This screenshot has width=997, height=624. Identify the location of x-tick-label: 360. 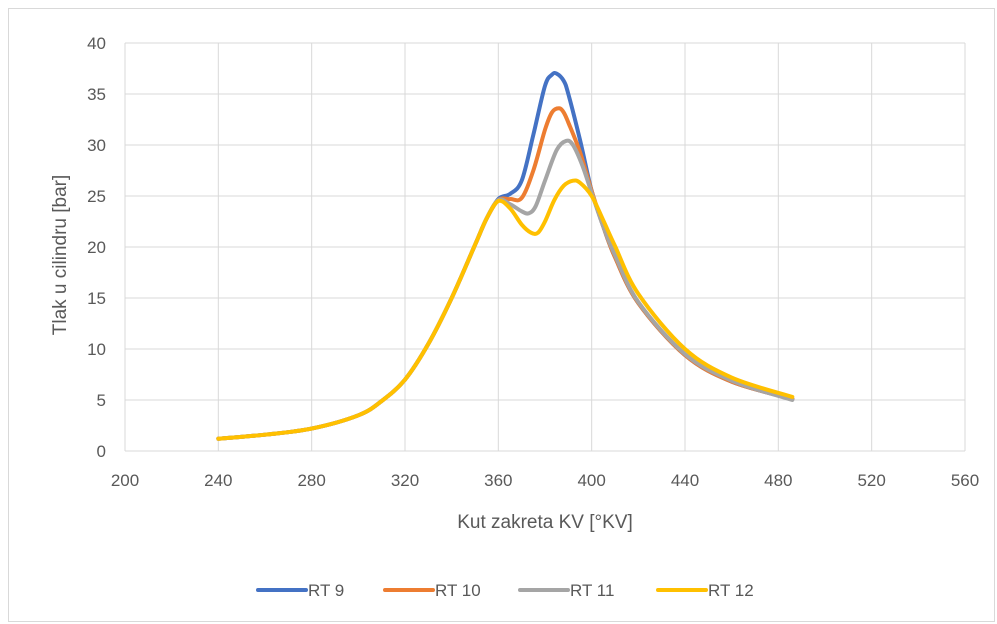
(498, 480).